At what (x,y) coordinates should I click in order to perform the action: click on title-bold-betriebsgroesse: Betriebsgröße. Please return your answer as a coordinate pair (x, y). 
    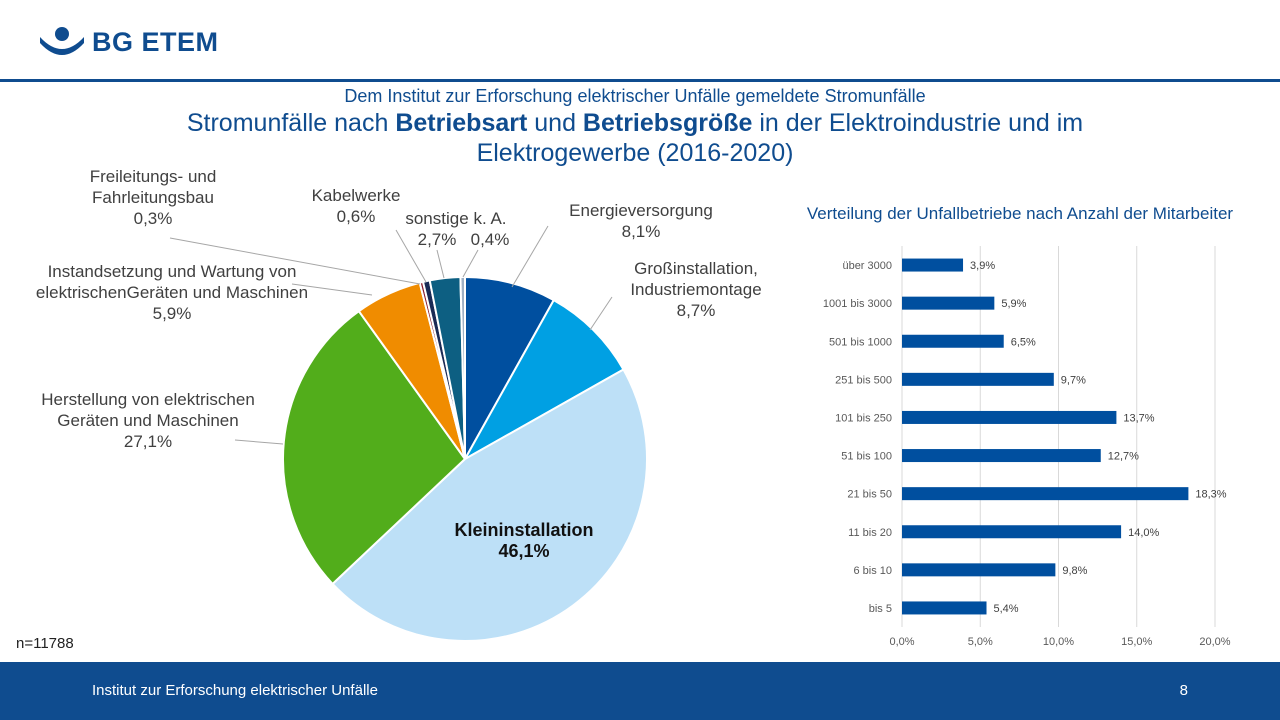
    Looking at the image, I should click on (667, 123).